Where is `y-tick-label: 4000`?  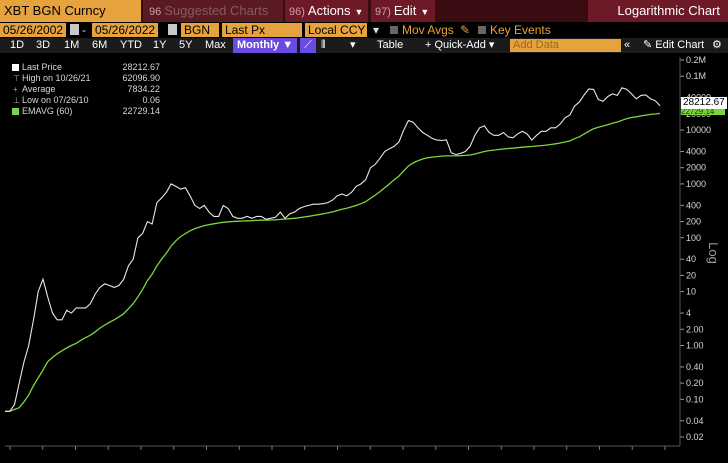
y-tick-label: 4000 is located at coordinates (696, 152).